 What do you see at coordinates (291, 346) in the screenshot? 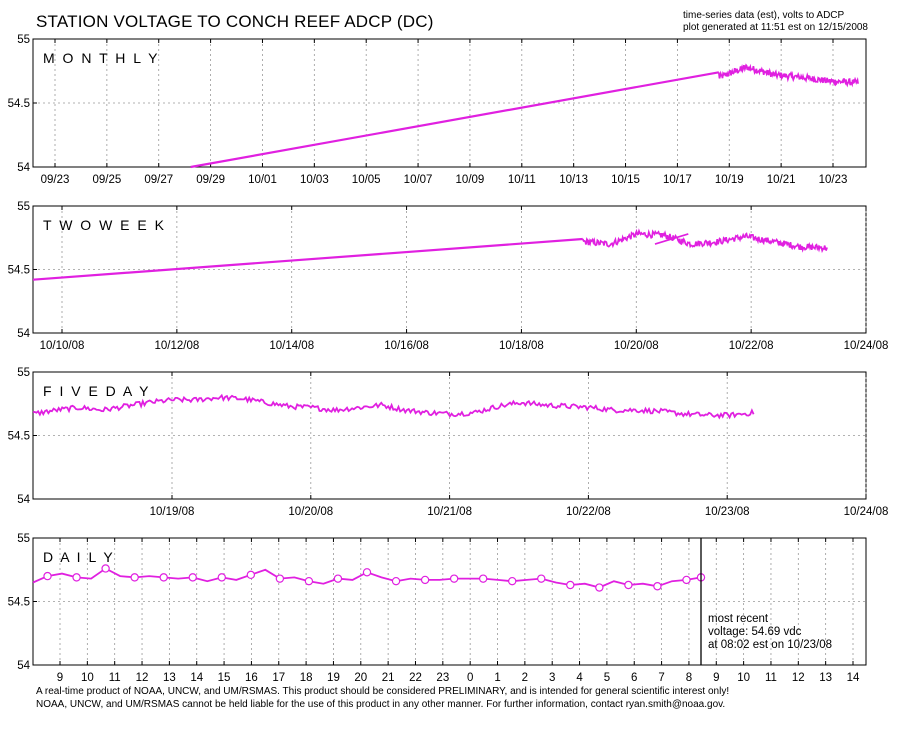
I see `x-tick-label: 10/14/08` at bounding box center [291, 346].